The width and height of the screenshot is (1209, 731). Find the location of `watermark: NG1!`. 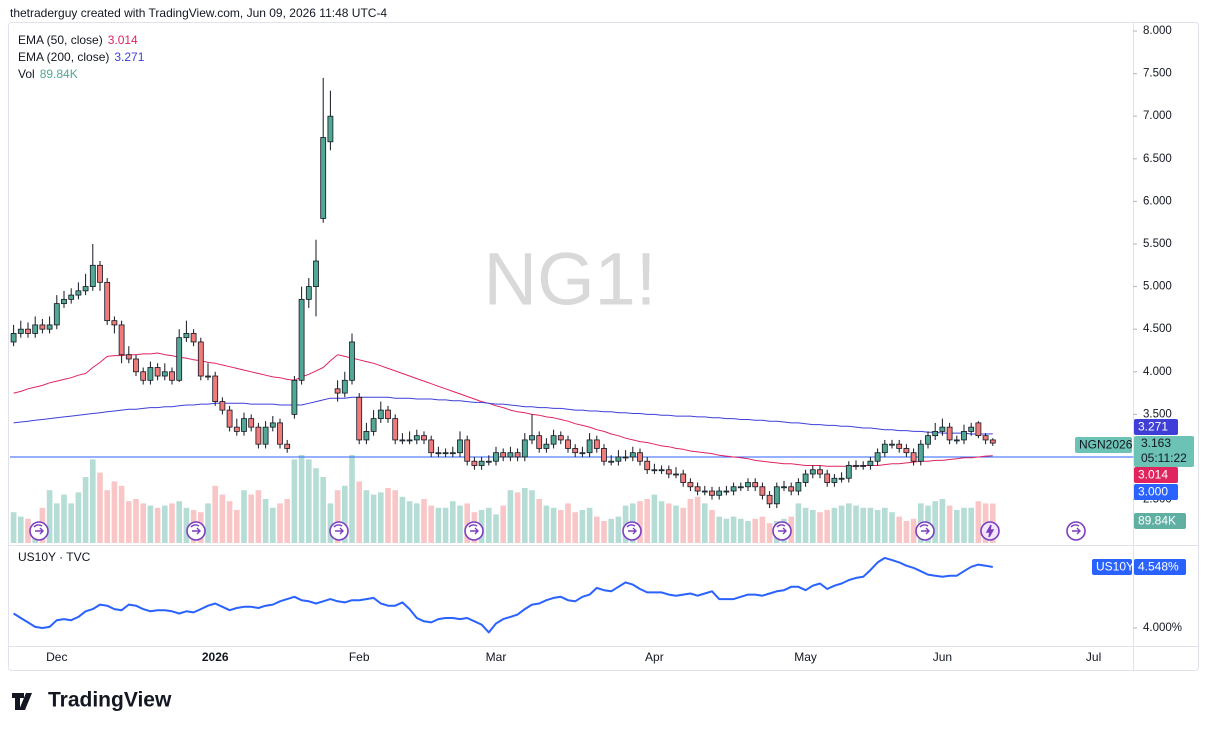

watermark: NG1! is located at coordinates (570, 279).